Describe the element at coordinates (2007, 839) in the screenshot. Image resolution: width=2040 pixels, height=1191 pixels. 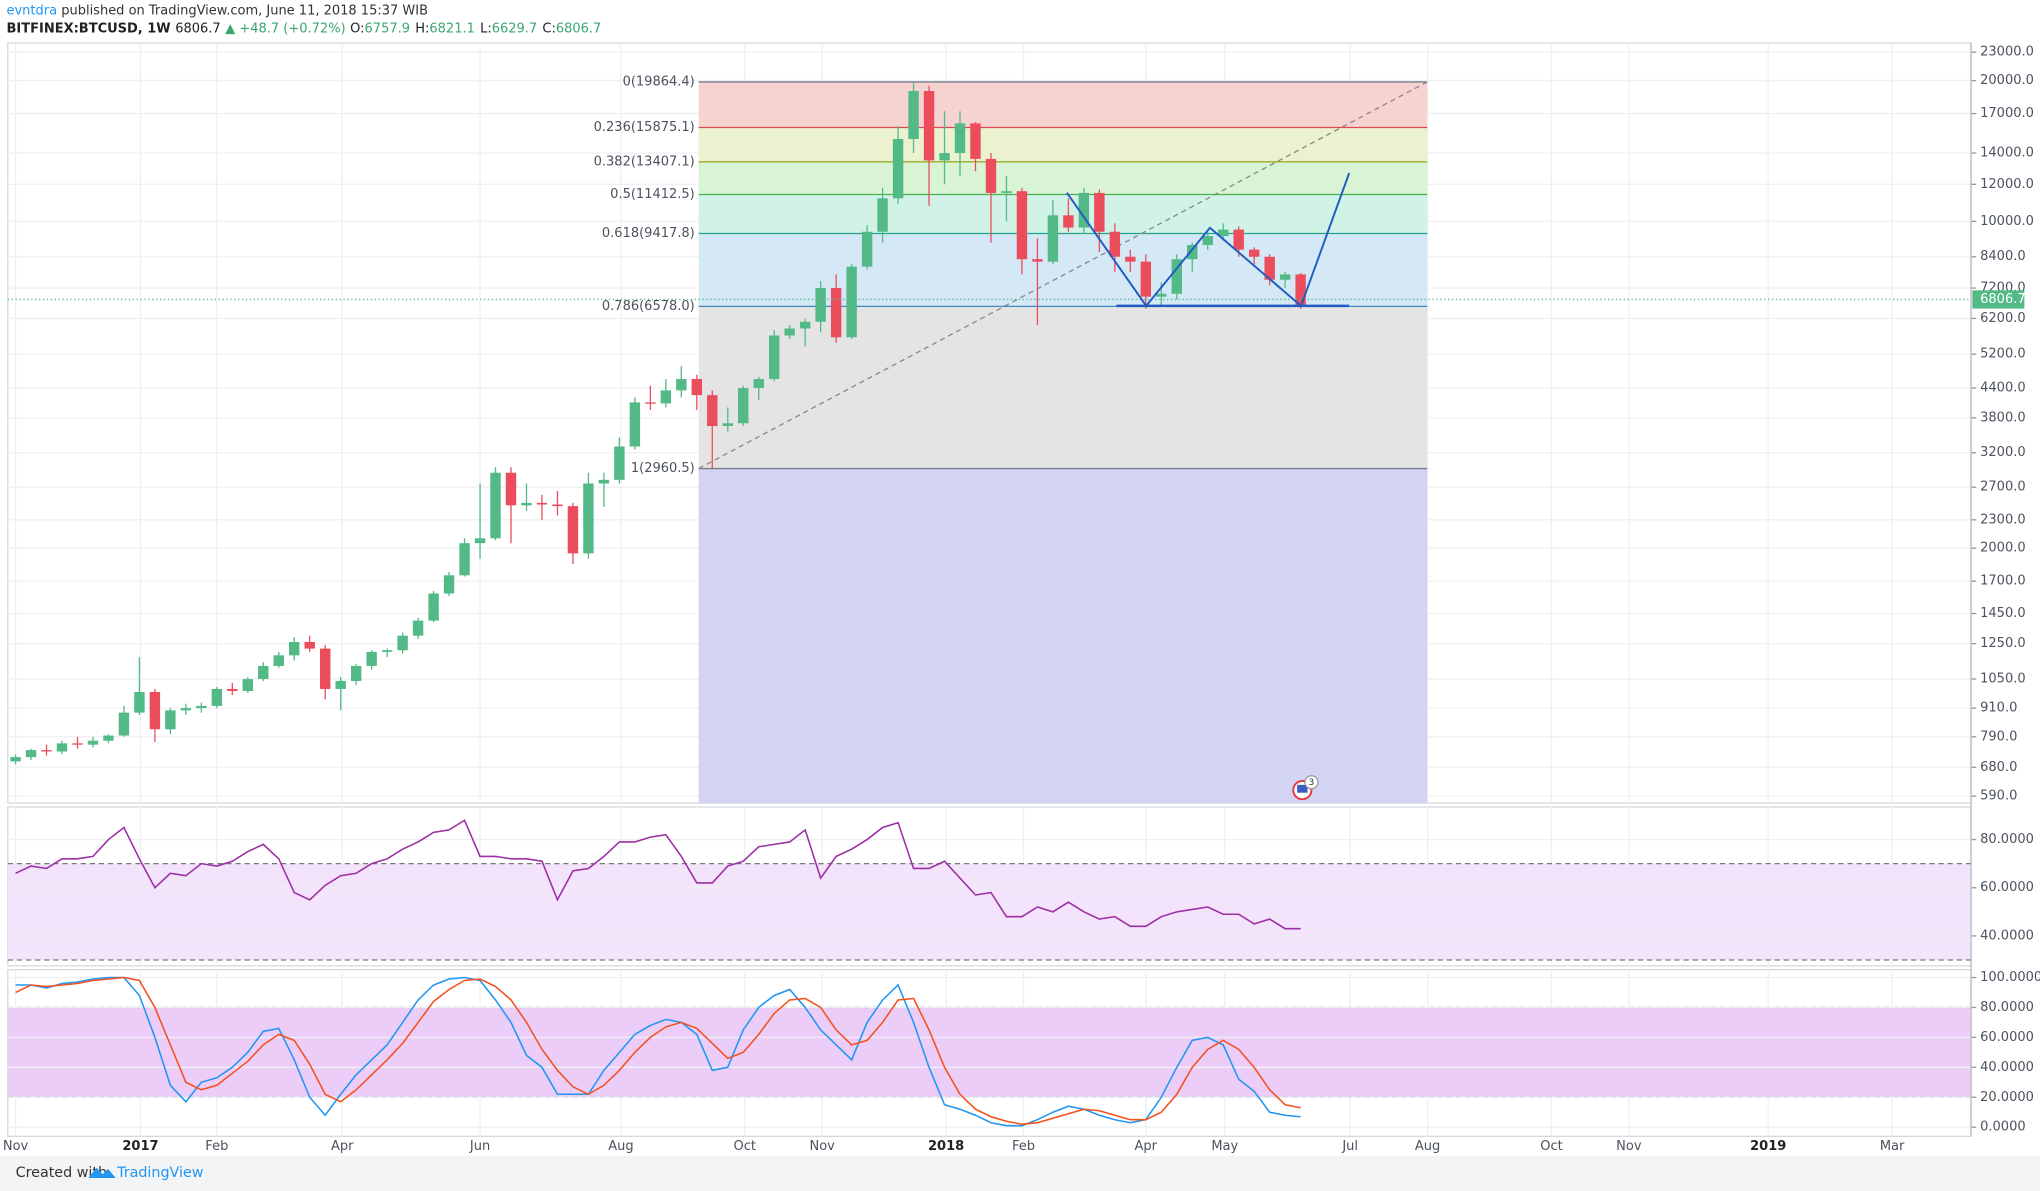
I see `y-tick-label: 80.0000` at that location.